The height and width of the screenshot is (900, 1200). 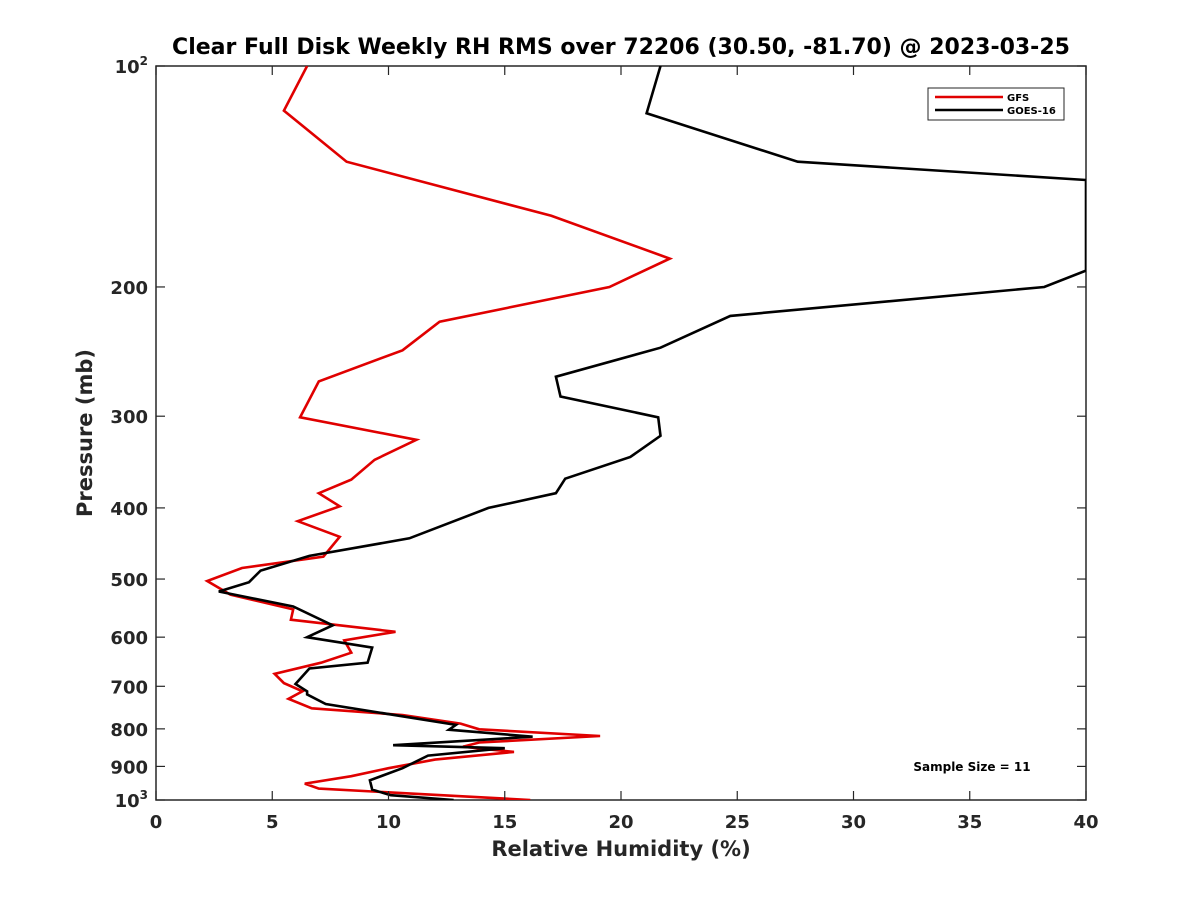 What do you see at coordinates (129, 687) in the screenshot?
I see `y-tick-label: 700` at bounding box center [129, 687].